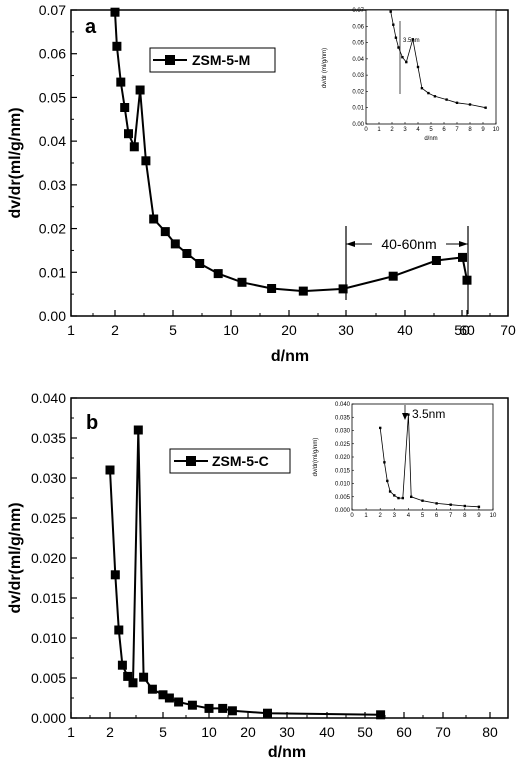 This screenshot has height=763, width=520. What do you see at coordinates (423, 516) in the screenshot?
I see `inset-x-tick-label: 5` at bounding box center [423, 516].